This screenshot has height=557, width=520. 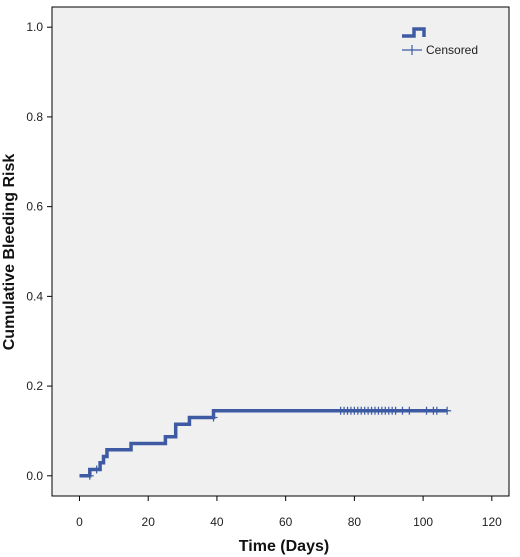 I want to click on series-layer, so click(x=265, y=443).